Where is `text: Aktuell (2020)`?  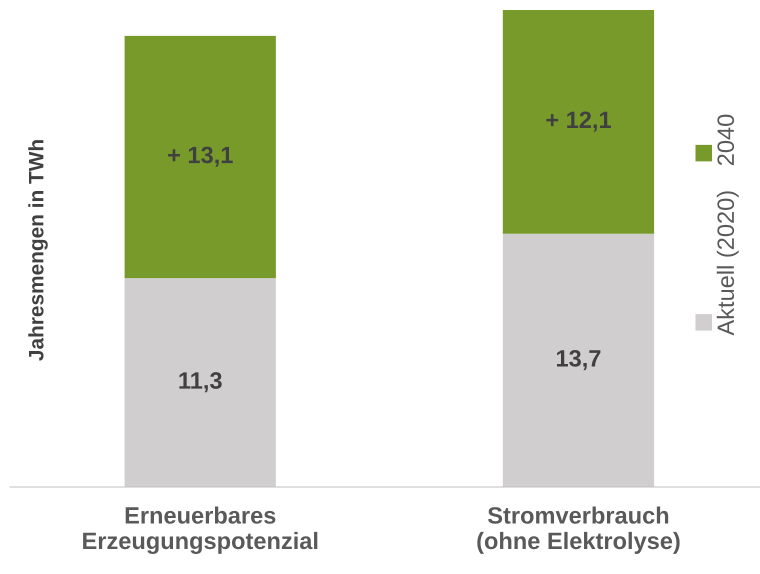 text: Aktuell (2020) is located at coordinates (727, 263).